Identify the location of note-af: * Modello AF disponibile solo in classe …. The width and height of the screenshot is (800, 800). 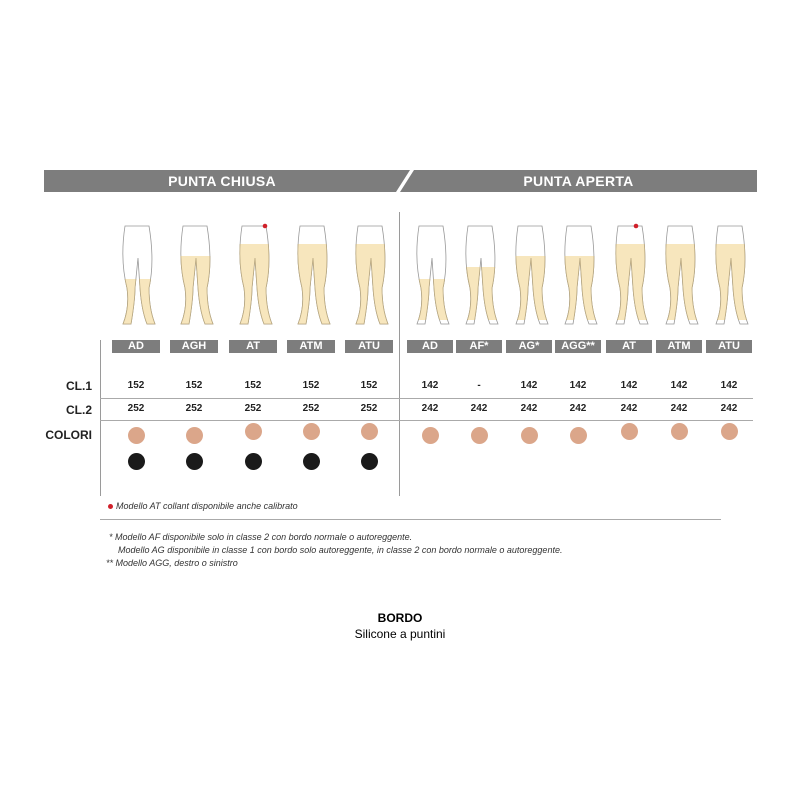
(261, 537).